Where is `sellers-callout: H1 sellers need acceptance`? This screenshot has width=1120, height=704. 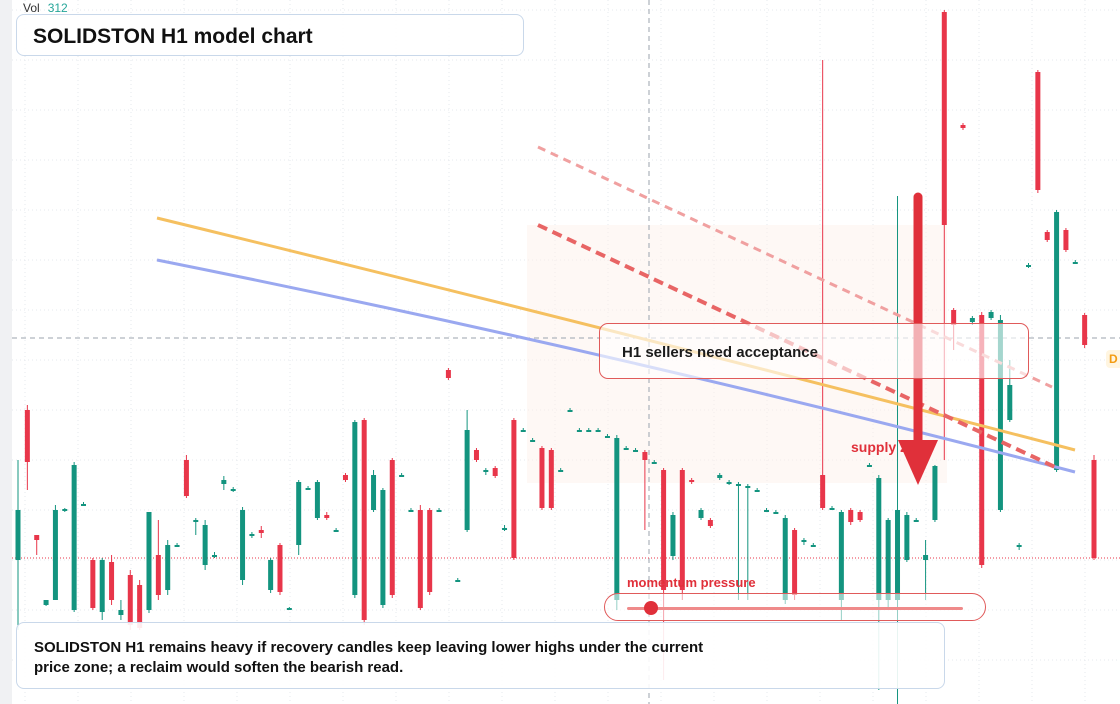 sellers-callout: H1 sellers need acceptance is located at coordinates (814, 351).